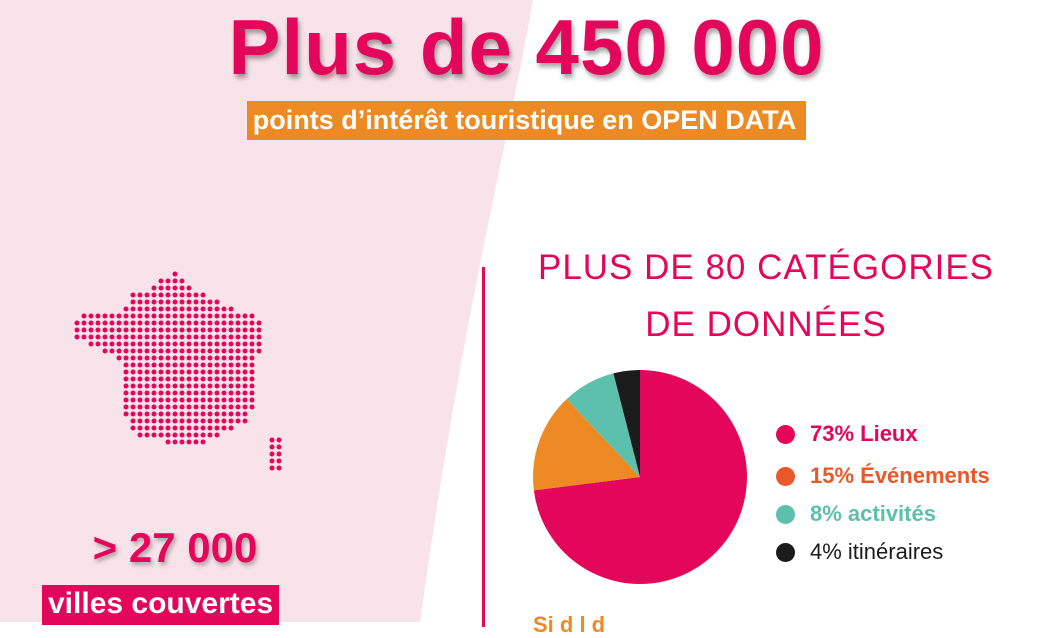 This screenshot has width=1053, height=638. I want to click on categories-title-line2: DE DONNÉES, so click(766, 324).